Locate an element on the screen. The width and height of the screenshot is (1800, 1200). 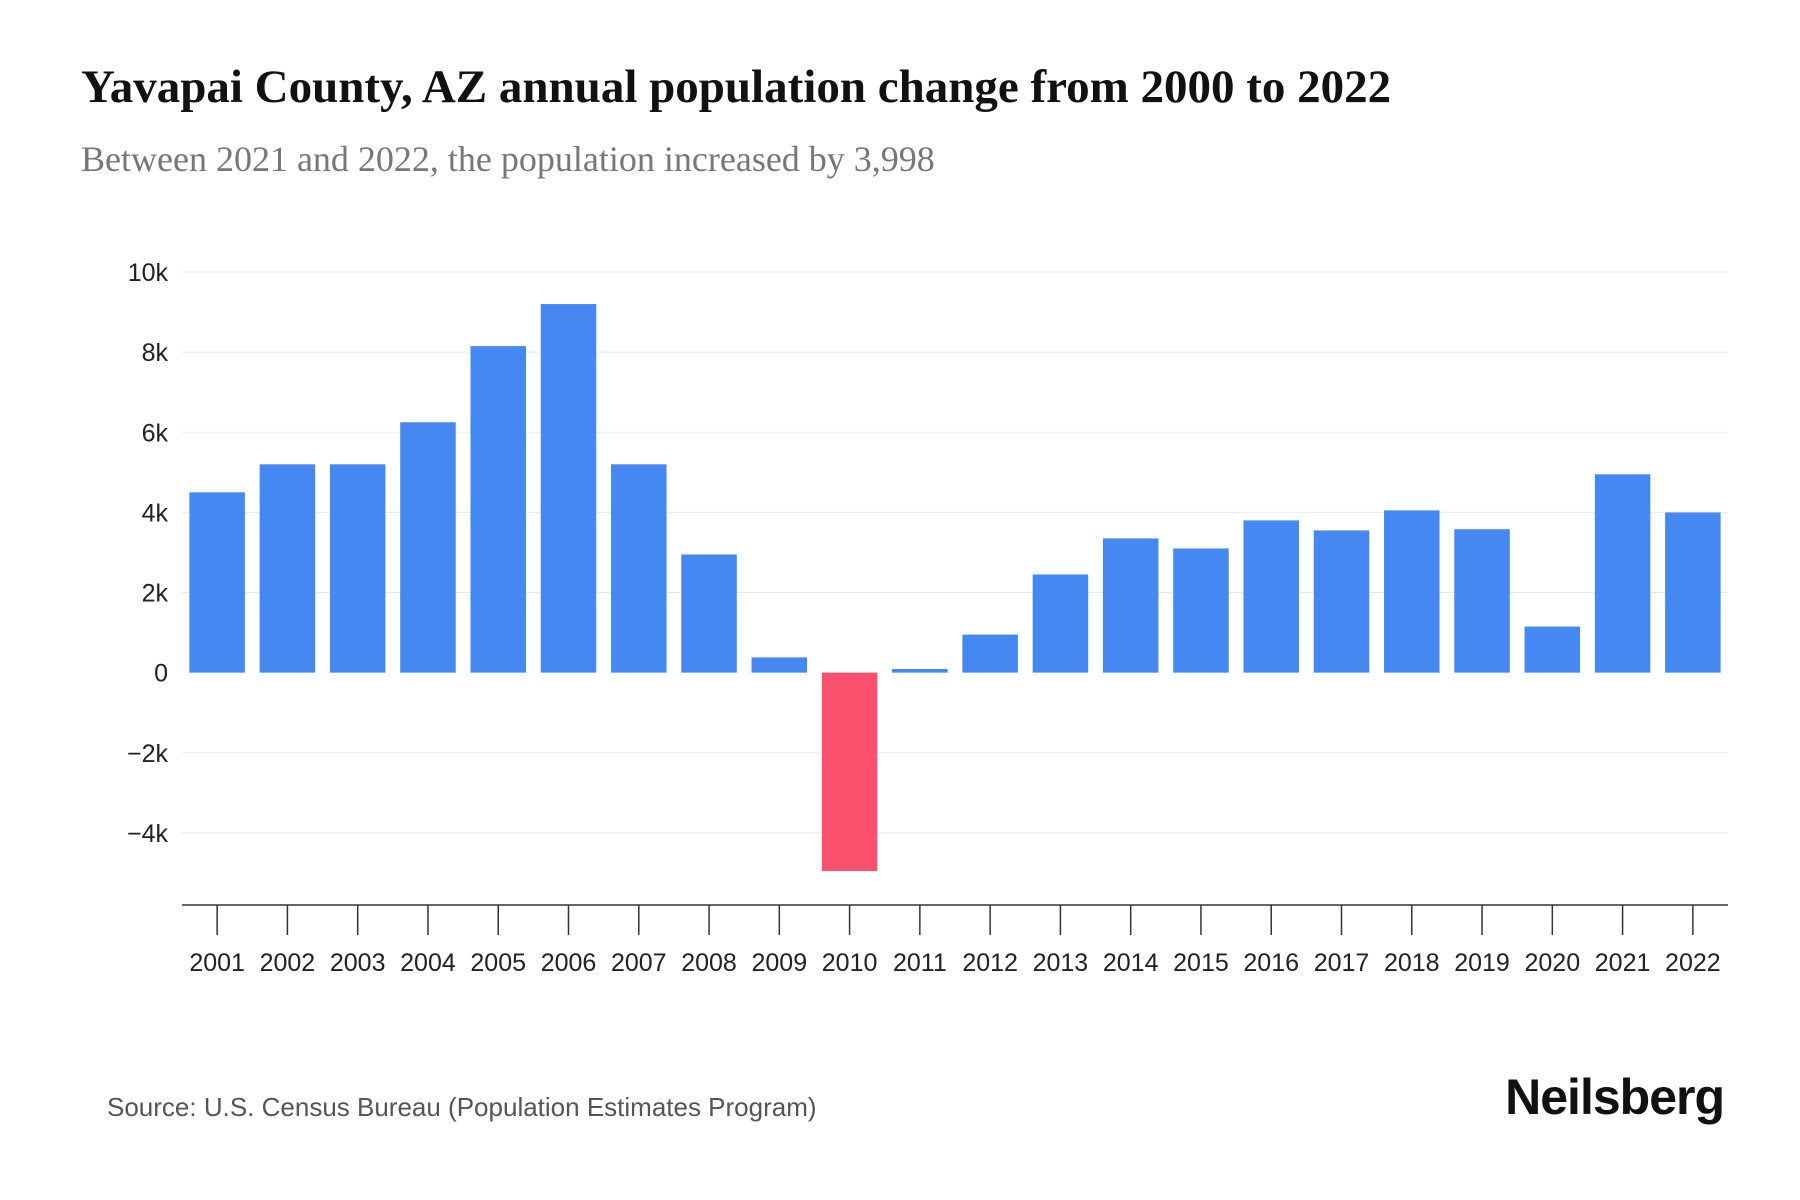
x-tick-label: 2014 is located at coordinates (1131, 963).